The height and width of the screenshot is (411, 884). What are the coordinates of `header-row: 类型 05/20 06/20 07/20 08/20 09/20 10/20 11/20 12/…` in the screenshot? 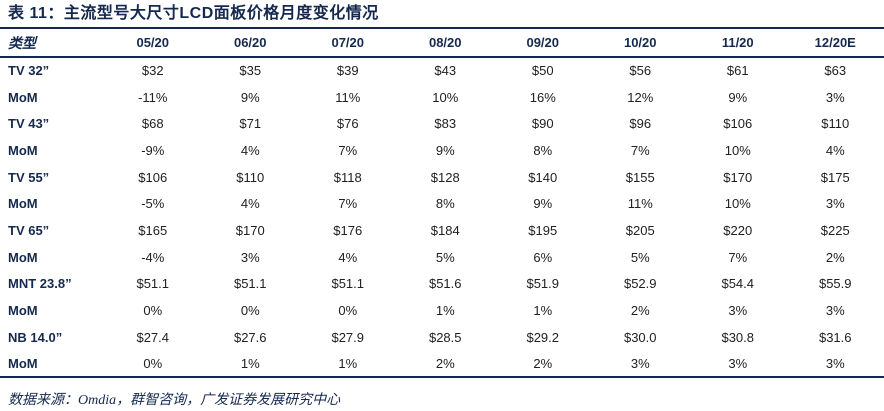 It's located at (442, 43).